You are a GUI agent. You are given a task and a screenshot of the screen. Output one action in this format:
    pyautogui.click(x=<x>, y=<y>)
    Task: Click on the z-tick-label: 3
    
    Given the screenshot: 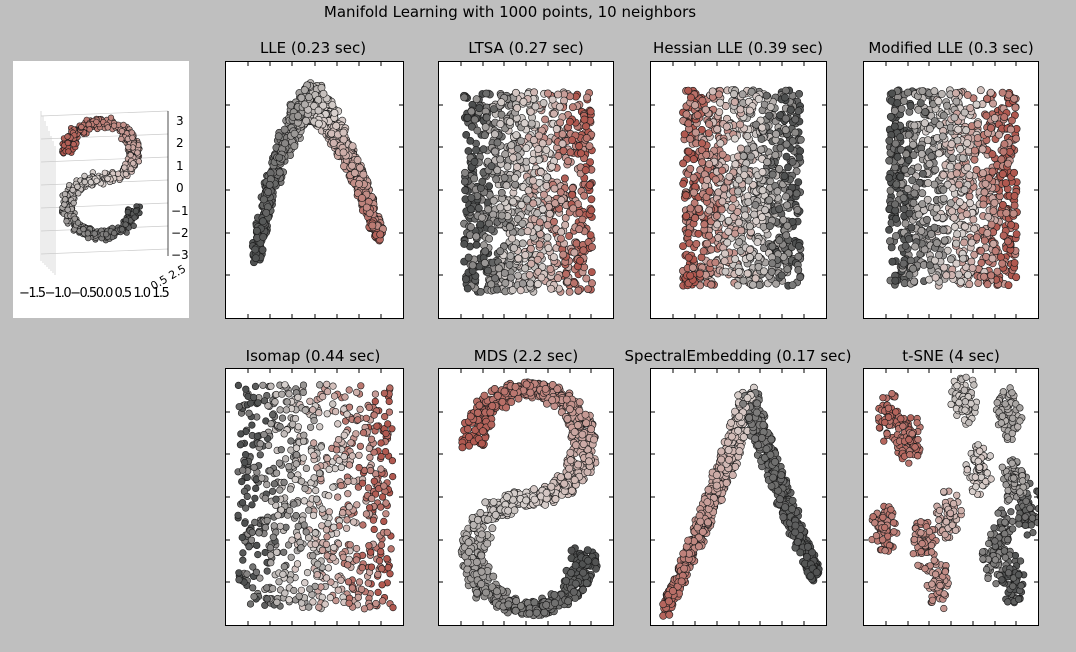 What is the action you would take?
    pyautogui.click(x=180, y=121)
    